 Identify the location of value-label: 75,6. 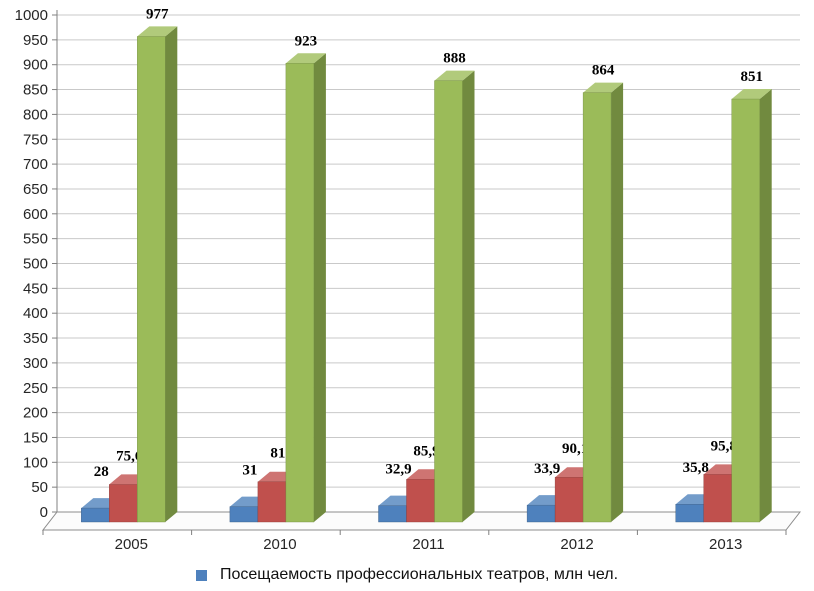
(129, 456).